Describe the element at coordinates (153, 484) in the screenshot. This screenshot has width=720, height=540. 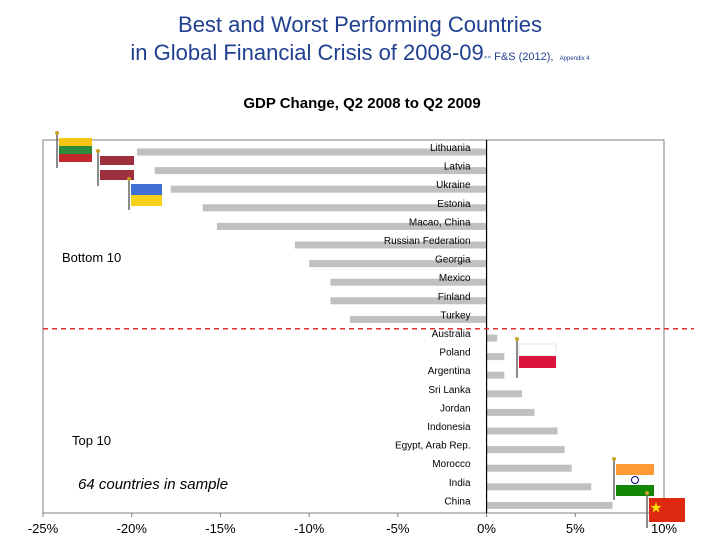
I see `sample-note: 64 countries in sample` at that location.